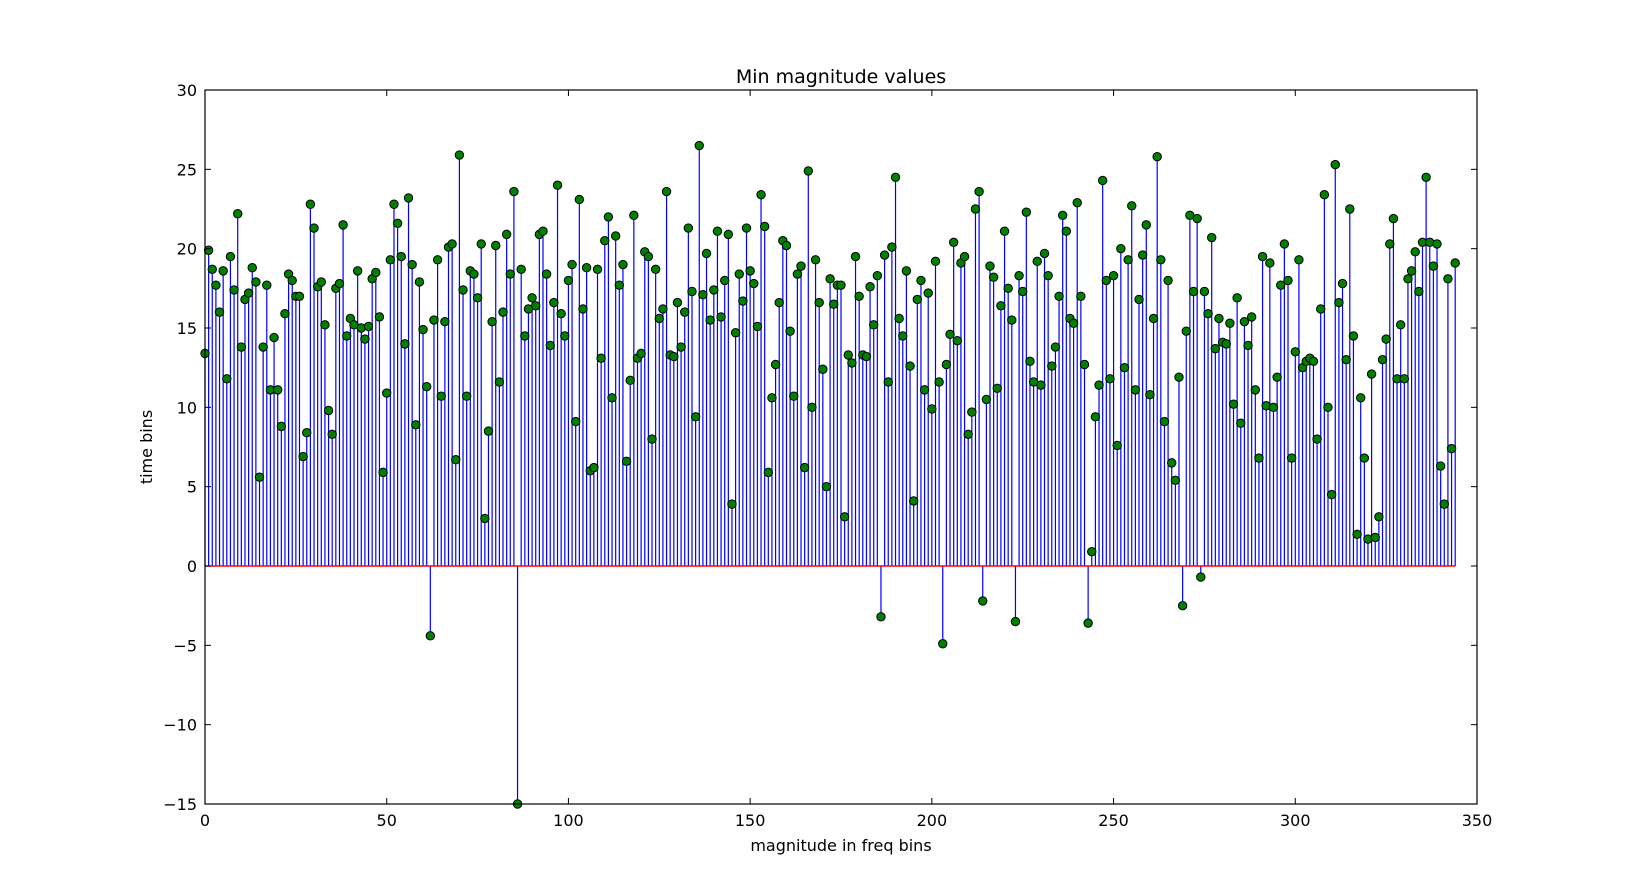 The image size is (1626, 887). Describe the element at coordinates (185, 645) in the screenshot. I see `y-tick-label: −5` at that location.